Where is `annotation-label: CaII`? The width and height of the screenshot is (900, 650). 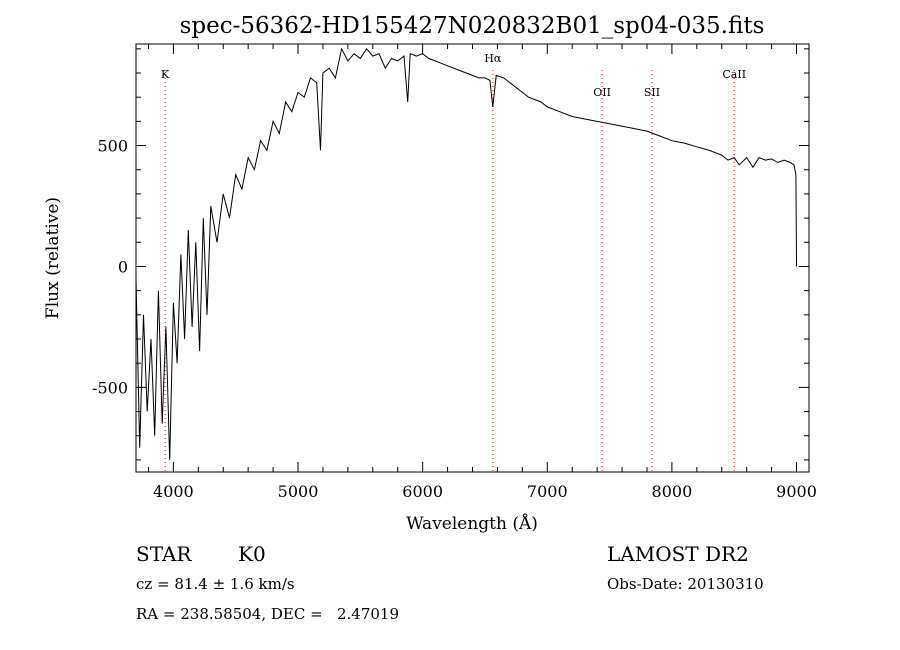 annotation-label: CaII is located at coordinates (734, 74).